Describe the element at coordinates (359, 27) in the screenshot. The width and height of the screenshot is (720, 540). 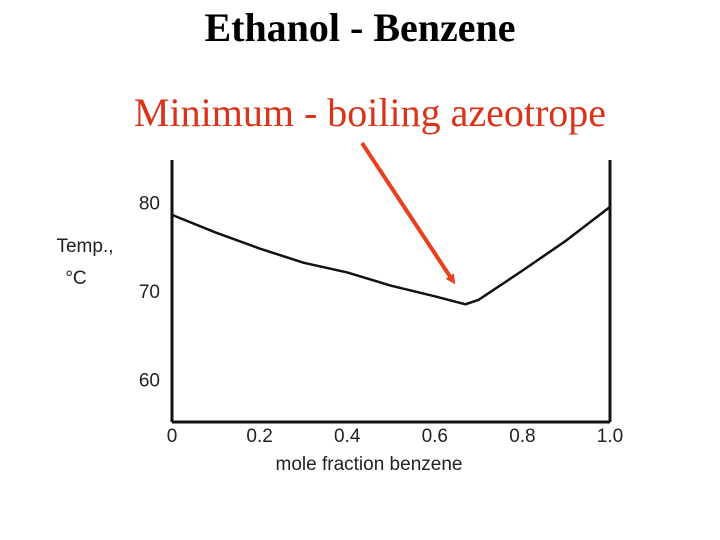
I see `chart-title: Ethanol - Benzene` at that location.